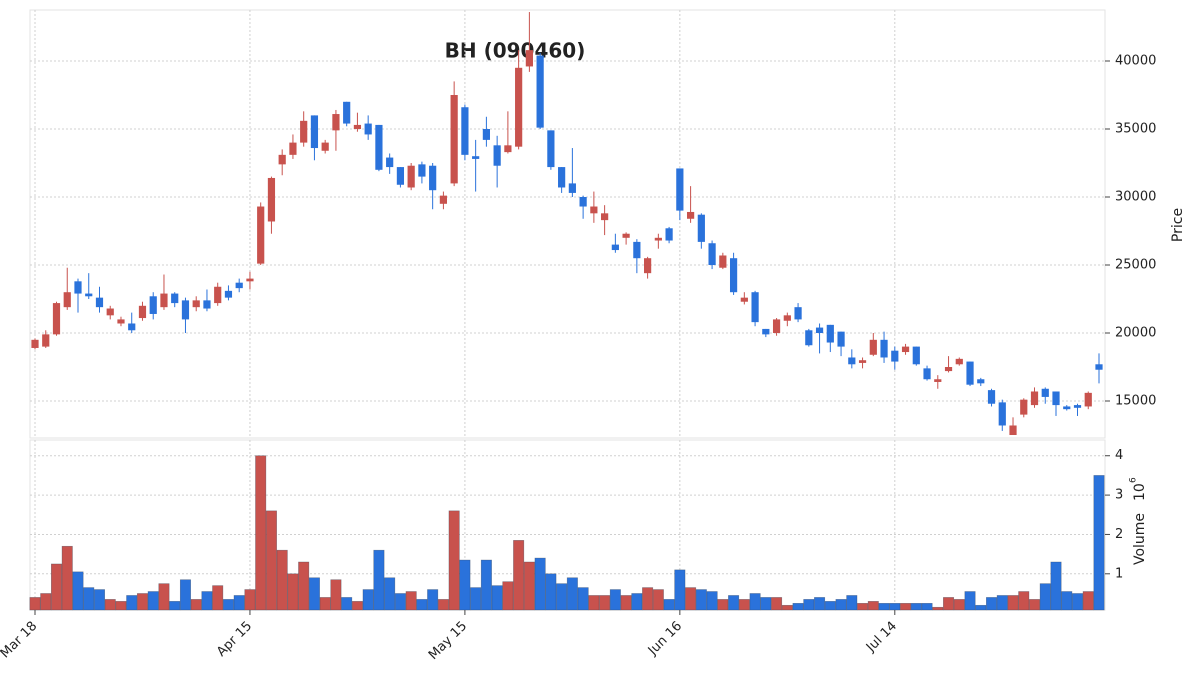  What do you see at coordinates (665, 639) in the screenshot?
I see `x-tick-label: Jun 16` at bounding box center [665, 639].